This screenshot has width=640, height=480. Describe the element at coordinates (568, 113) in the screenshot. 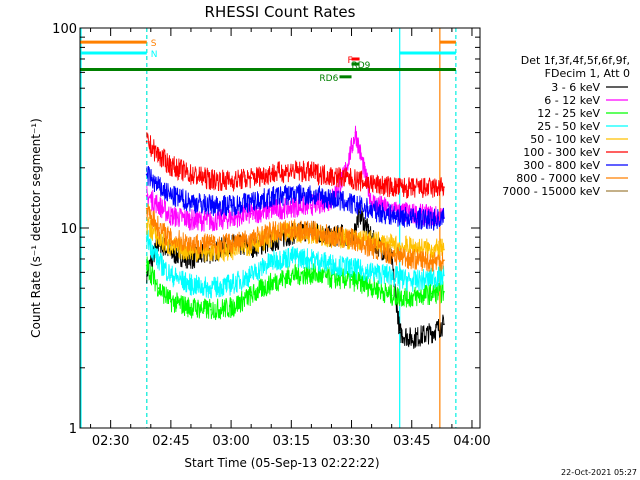

I see `legend-label-2: 12 - 25 keV` at that location.